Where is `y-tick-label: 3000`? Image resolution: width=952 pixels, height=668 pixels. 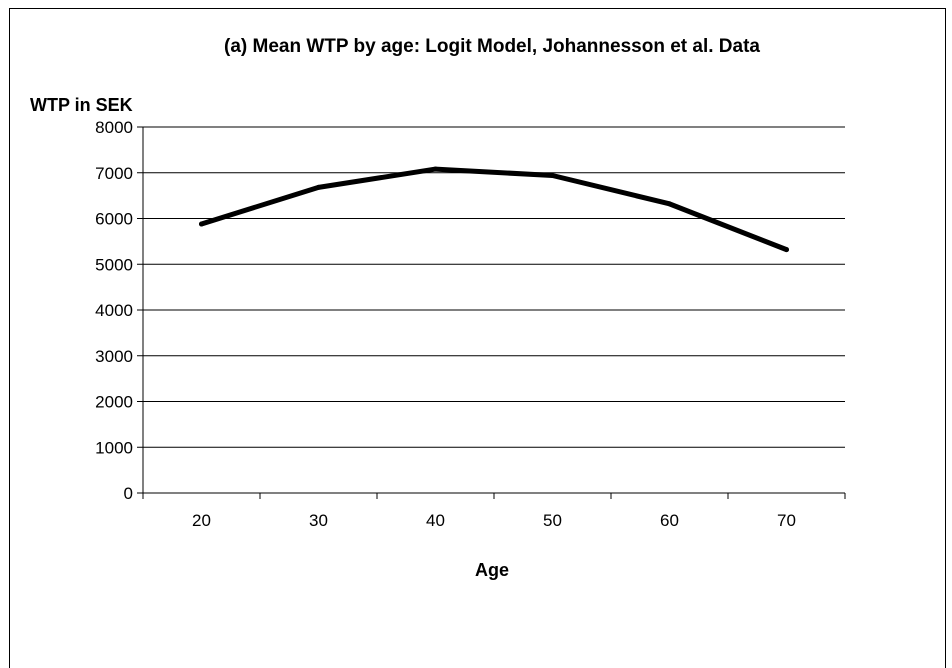 y-tick-label: 3000 is located at coordinates (114, 356).